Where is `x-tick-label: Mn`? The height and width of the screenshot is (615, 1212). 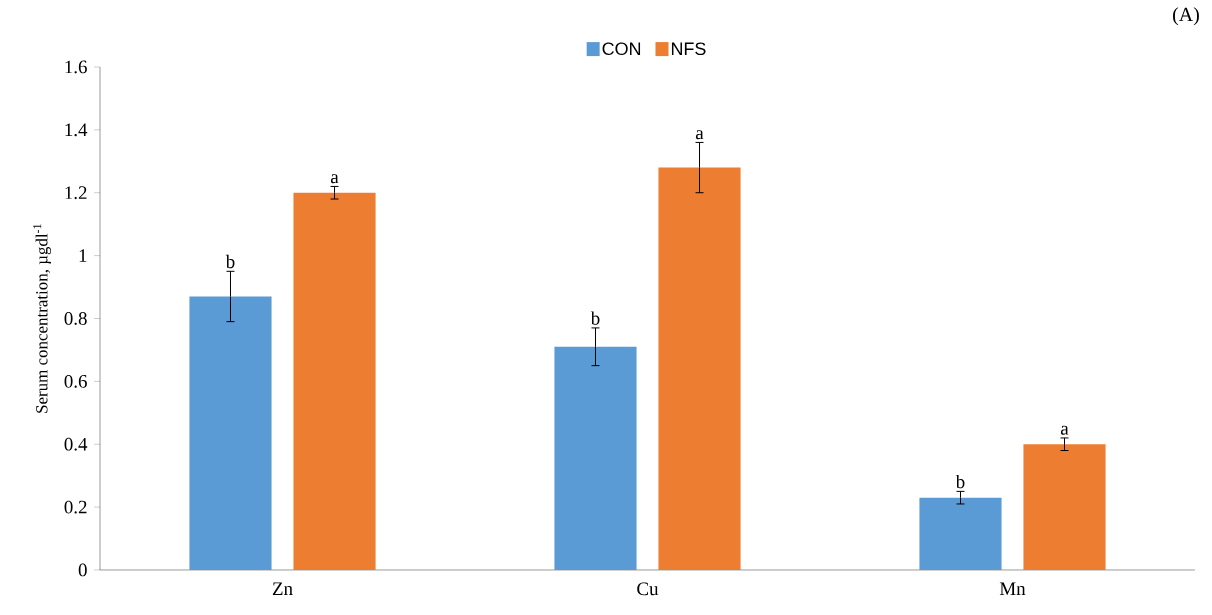
x-tick-label: Mn is located at coordinates (1012, 588).